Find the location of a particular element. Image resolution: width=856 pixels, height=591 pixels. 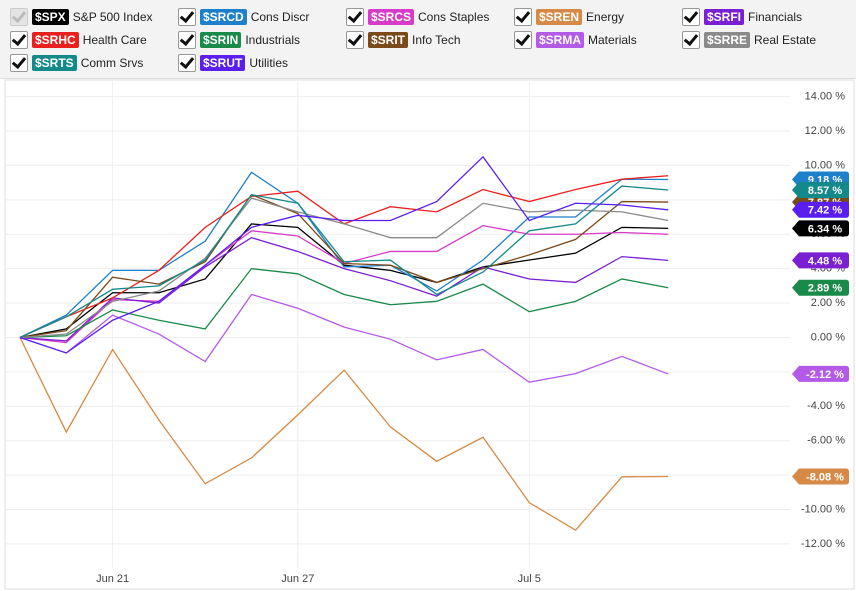

legend-ticker: $SRUT is located at coordinates (223, 63).